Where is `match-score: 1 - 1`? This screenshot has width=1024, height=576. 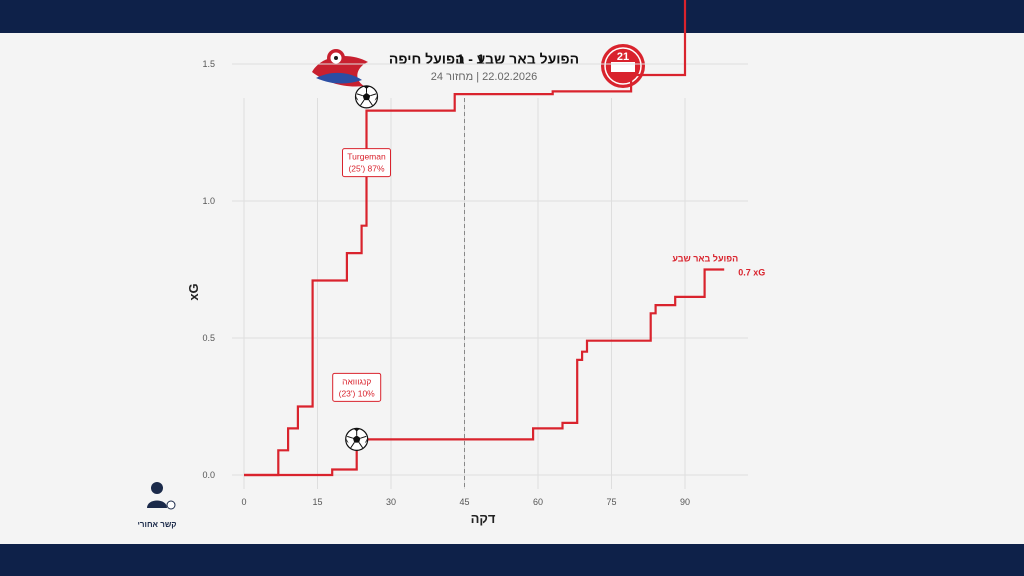
match-score: 1 - 1 is located at coordinates (471, 59).